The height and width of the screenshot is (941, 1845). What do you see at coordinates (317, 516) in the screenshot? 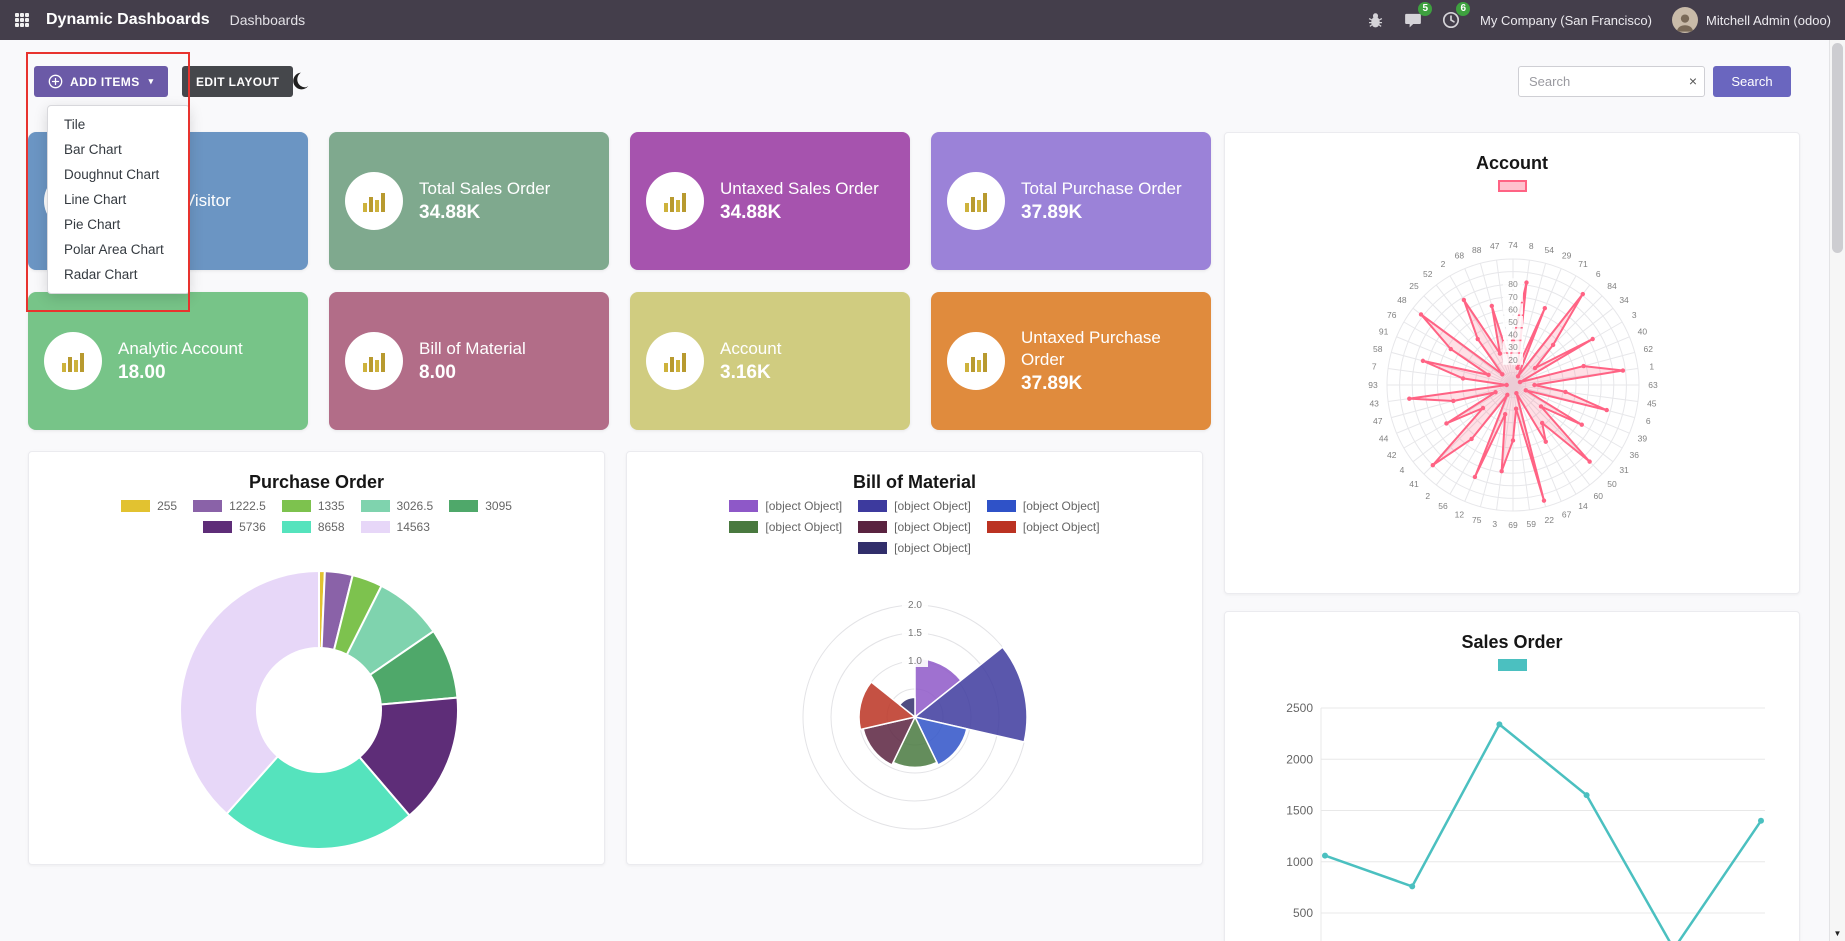
I see `purchase-order-legend: 255 1222.5 1335 3026.5 3095 5736 8658 14563` at bounding box center [317, 516].